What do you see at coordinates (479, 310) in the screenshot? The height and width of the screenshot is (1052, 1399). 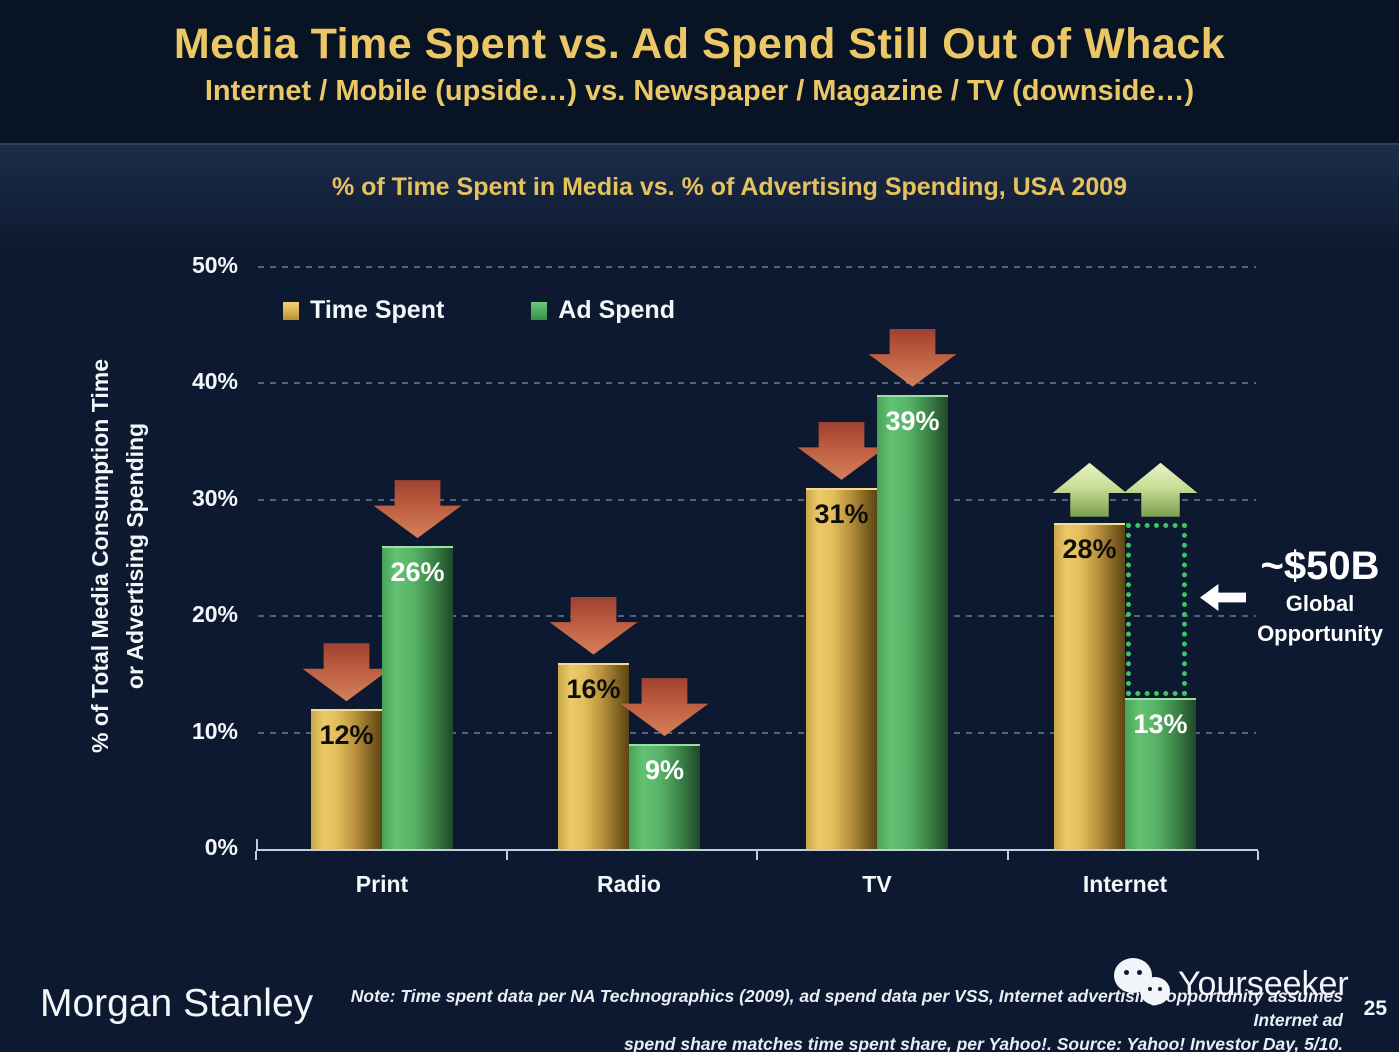 I see `chart-legend: Time Spent Ad Spend` at bounding box center [479, 310].